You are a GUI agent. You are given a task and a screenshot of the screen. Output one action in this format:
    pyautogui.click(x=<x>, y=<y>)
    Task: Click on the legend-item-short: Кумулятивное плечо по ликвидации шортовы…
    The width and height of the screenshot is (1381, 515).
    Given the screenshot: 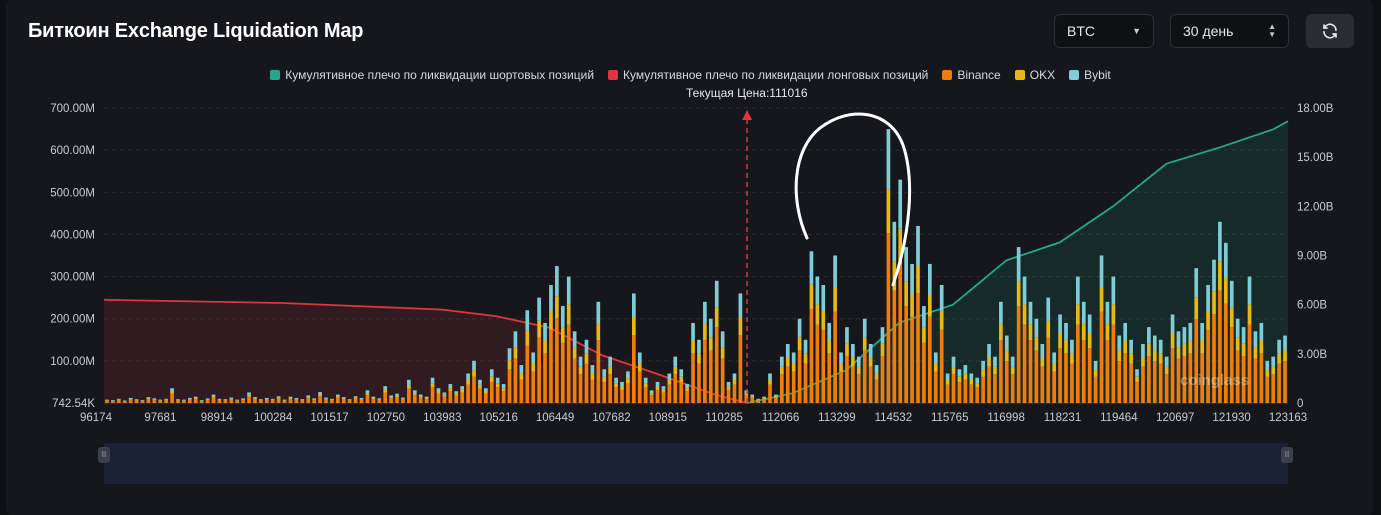 What is the action you would take?
    pyautogui.click(x=432, y=75)
    